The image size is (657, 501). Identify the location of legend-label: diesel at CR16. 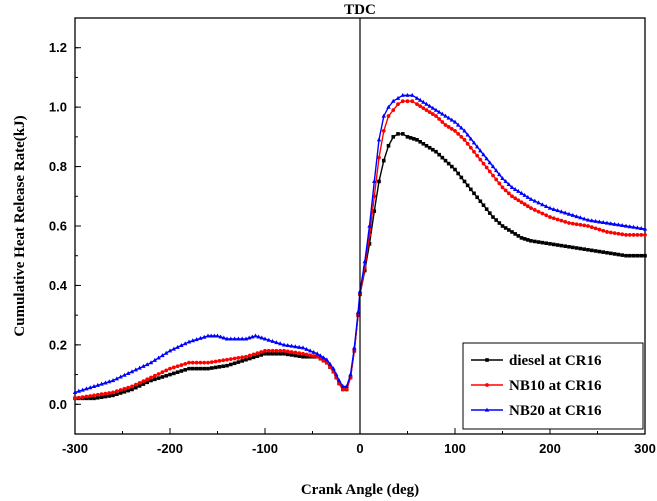
(555, 361).